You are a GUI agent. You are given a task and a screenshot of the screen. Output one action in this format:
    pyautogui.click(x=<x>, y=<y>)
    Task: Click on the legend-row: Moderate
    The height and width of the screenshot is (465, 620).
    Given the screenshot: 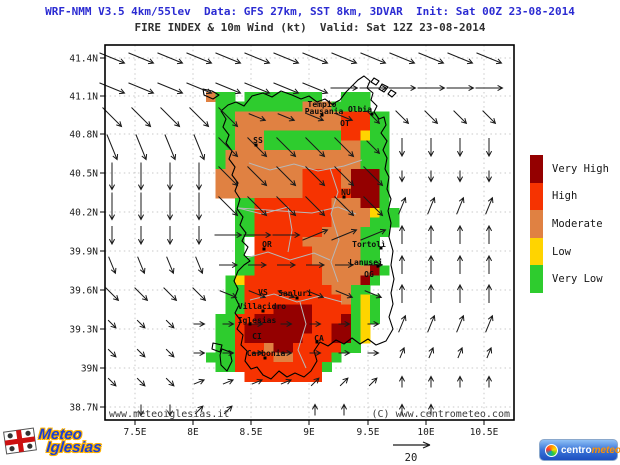 What is the action you would take?
    pyautogui.click(x=569, y=224)
    